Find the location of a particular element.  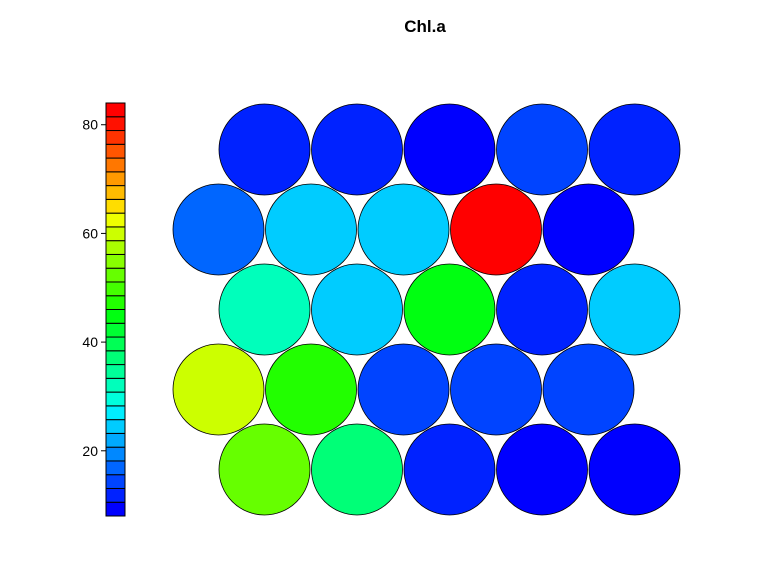

color-scale-tick-label: 80 is located at coordinates (90, 125).